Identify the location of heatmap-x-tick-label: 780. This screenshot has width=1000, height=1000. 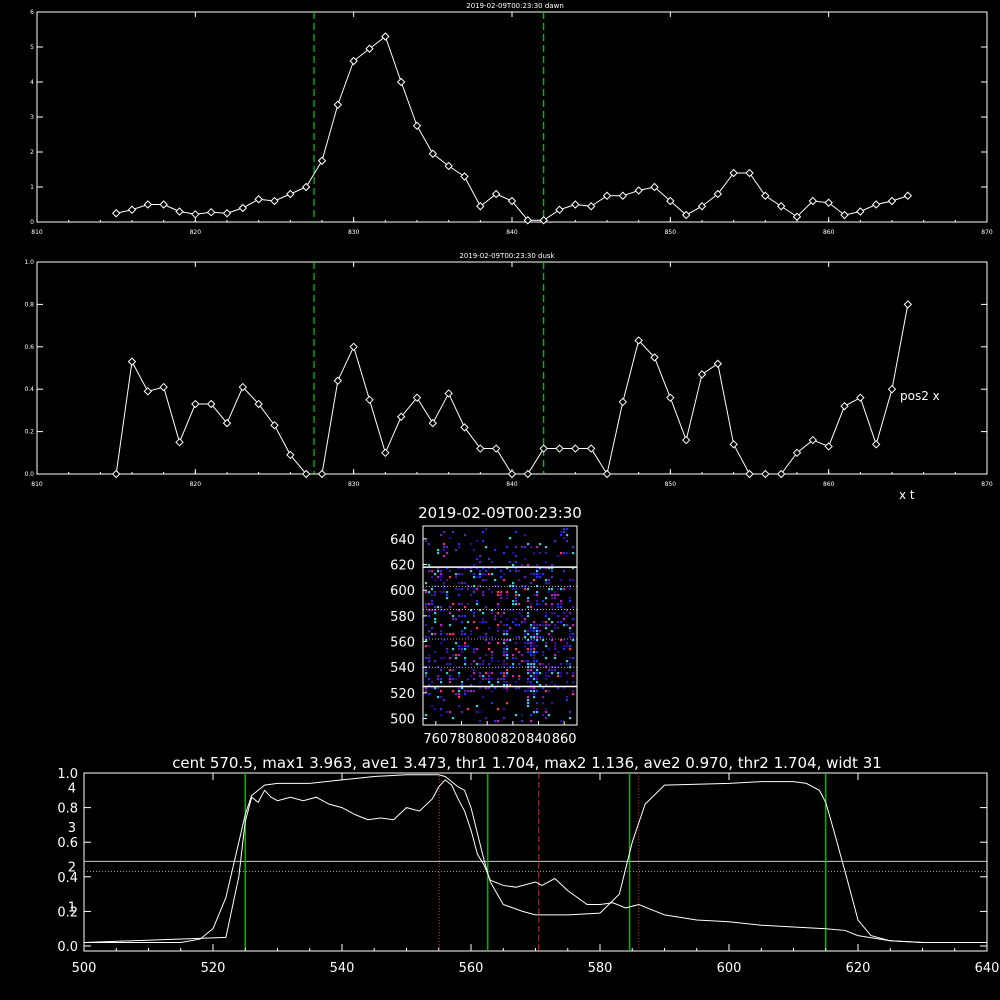
(461, 739).